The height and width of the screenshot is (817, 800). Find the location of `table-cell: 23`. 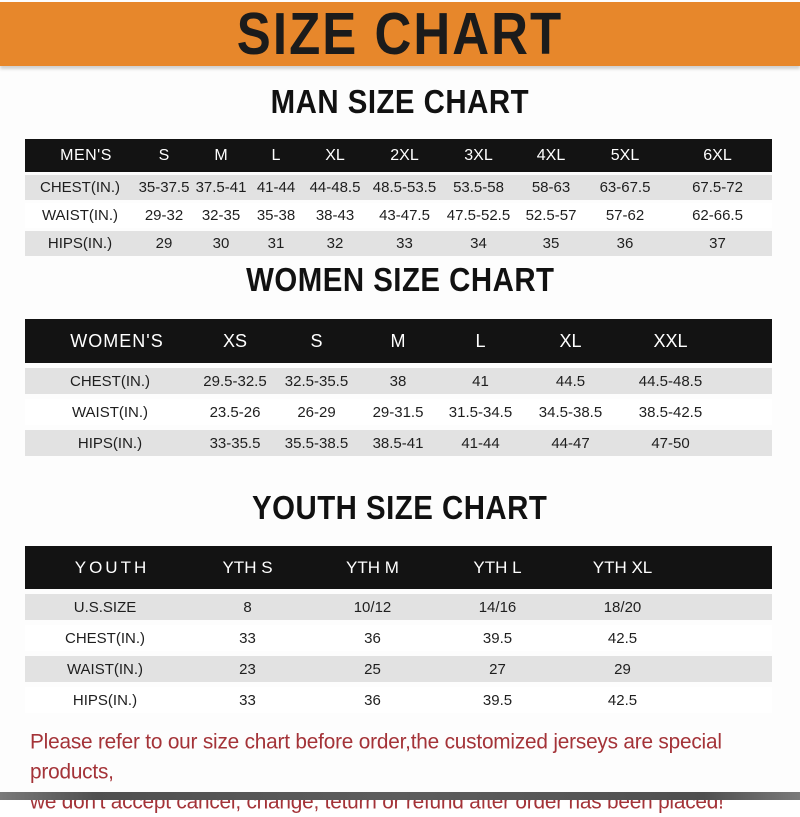

table-cell: 23 is located at coordinates (247, 668).